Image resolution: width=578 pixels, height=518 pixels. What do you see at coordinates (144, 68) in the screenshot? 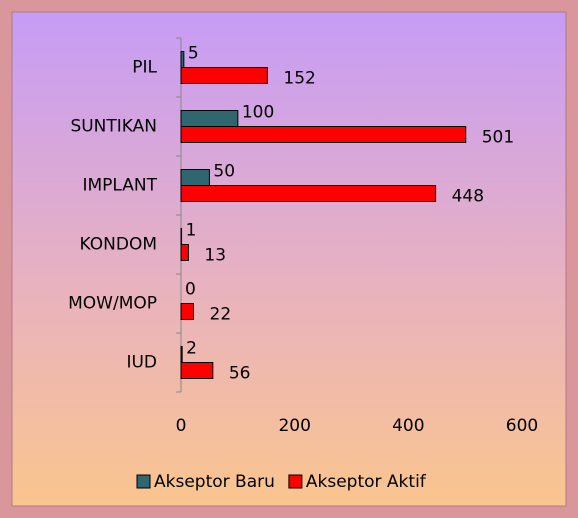
I see `y-tick-label: PIL` at bounding box center [144, 68].